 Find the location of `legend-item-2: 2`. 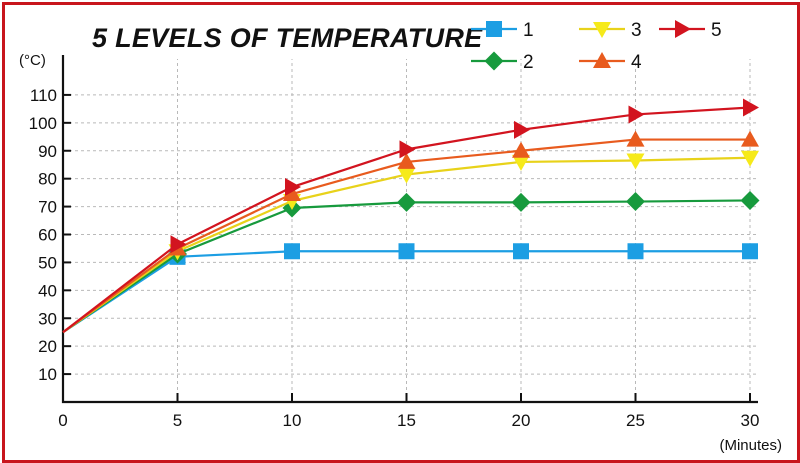

legend-item-2: 2 is located at coordinates (502, 62).